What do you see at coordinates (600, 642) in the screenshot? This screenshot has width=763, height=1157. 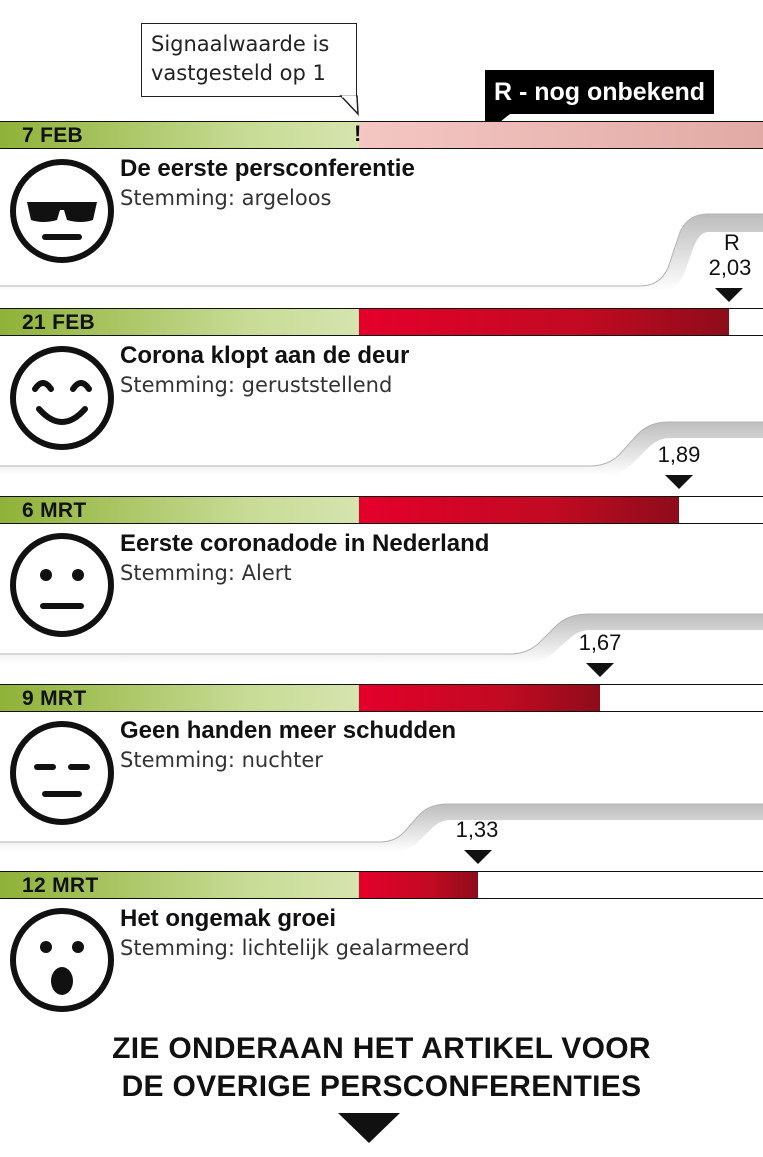 I see `r-value: 1,67` at bounding box center [600, 642].